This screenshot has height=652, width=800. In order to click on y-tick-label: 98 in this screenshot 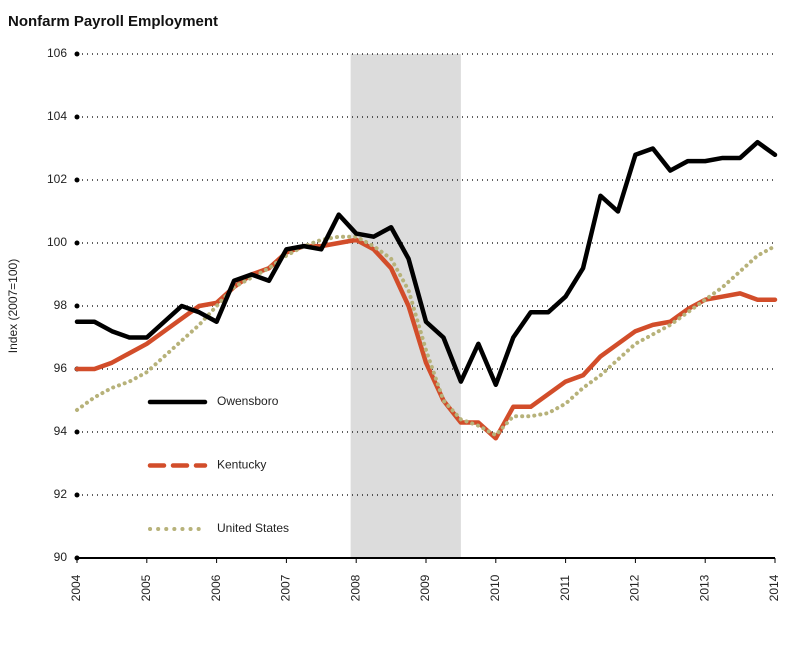, I will do `click(61, 305)`.